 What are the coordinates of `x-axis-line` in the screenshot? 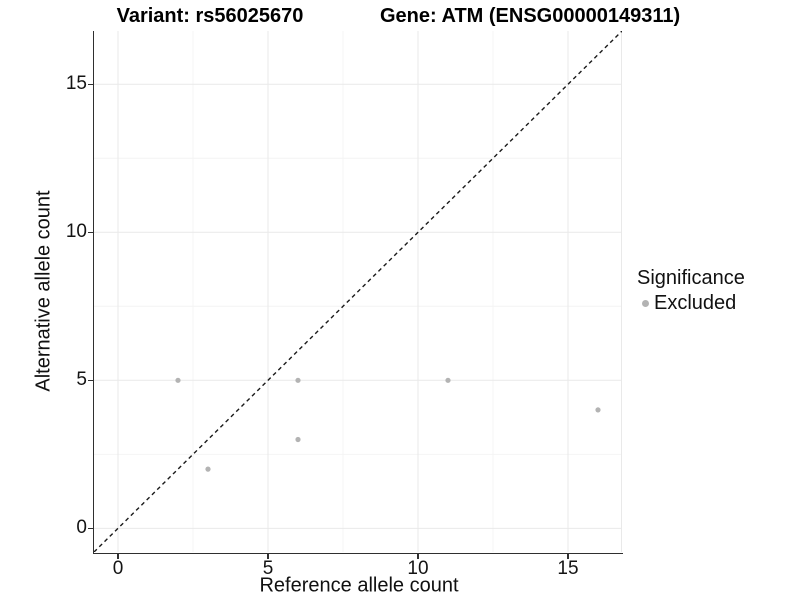 It's located at (357, 553).